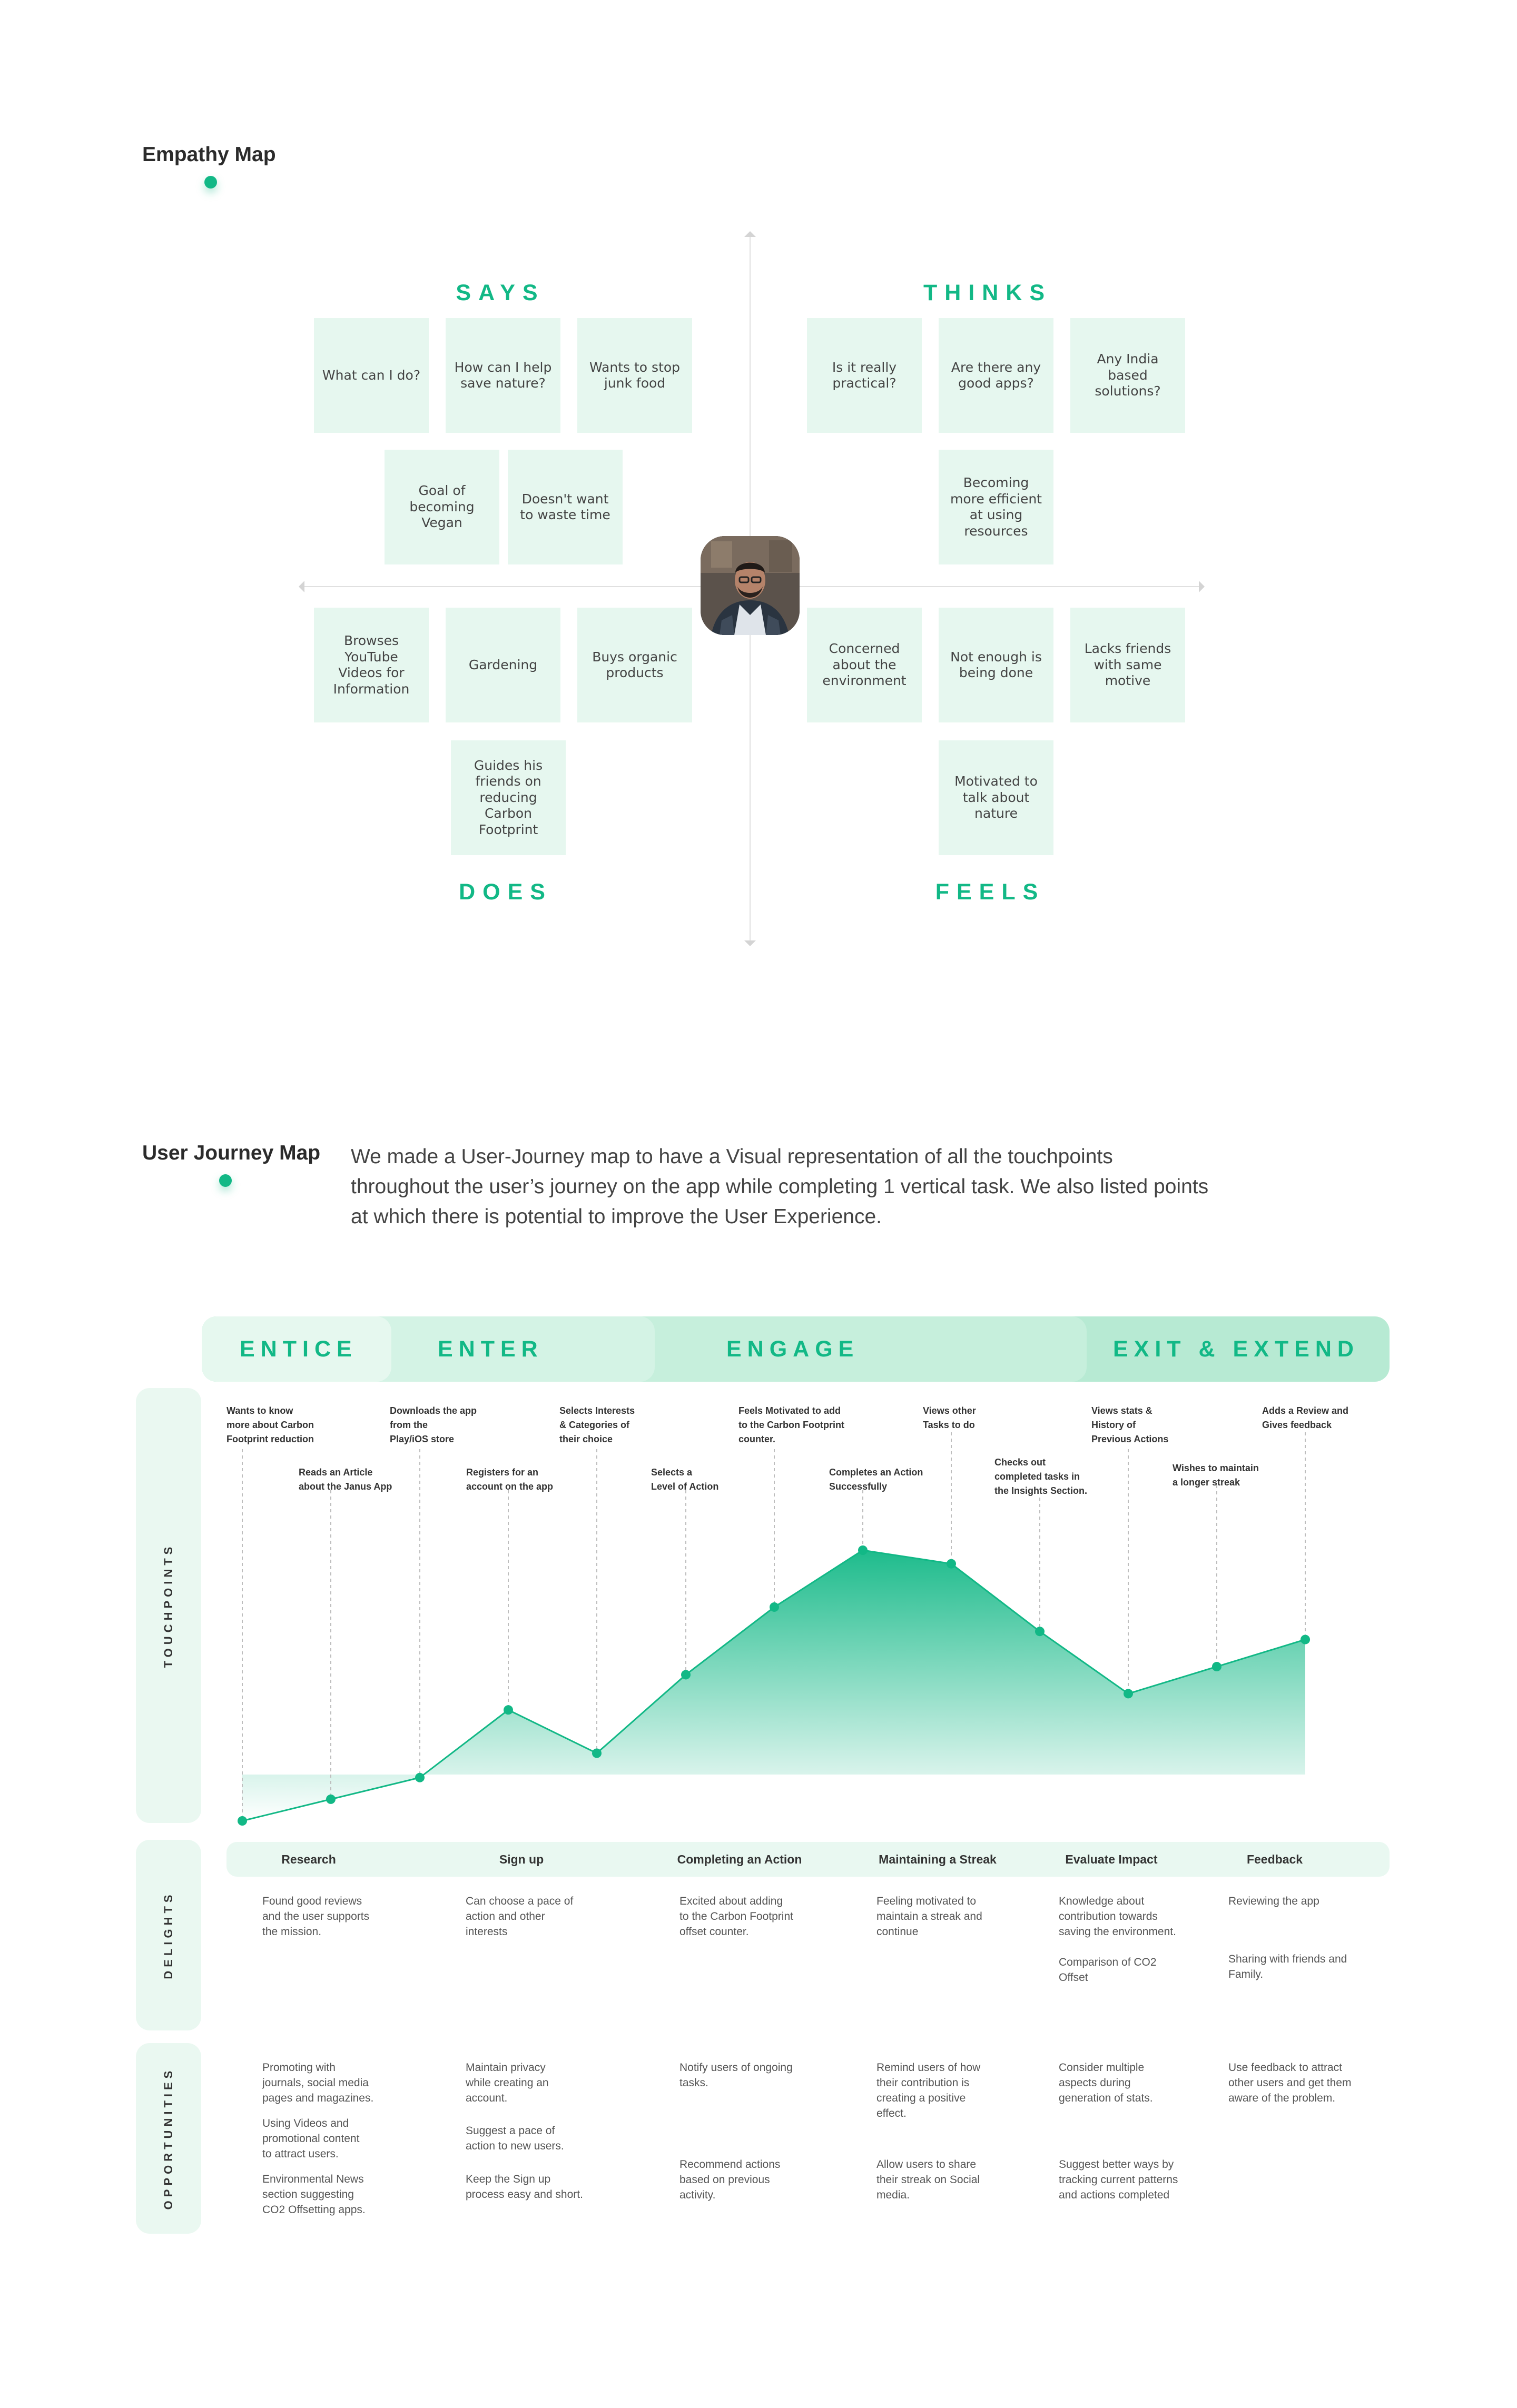 Image resolution: width=1517 pixels, height=2408 pixels. What do you see at coordinates (510, 1479) in the screenshot?
I see `touchpoint-label: Registers for an account on the app` at bounding box center [510, 1479].